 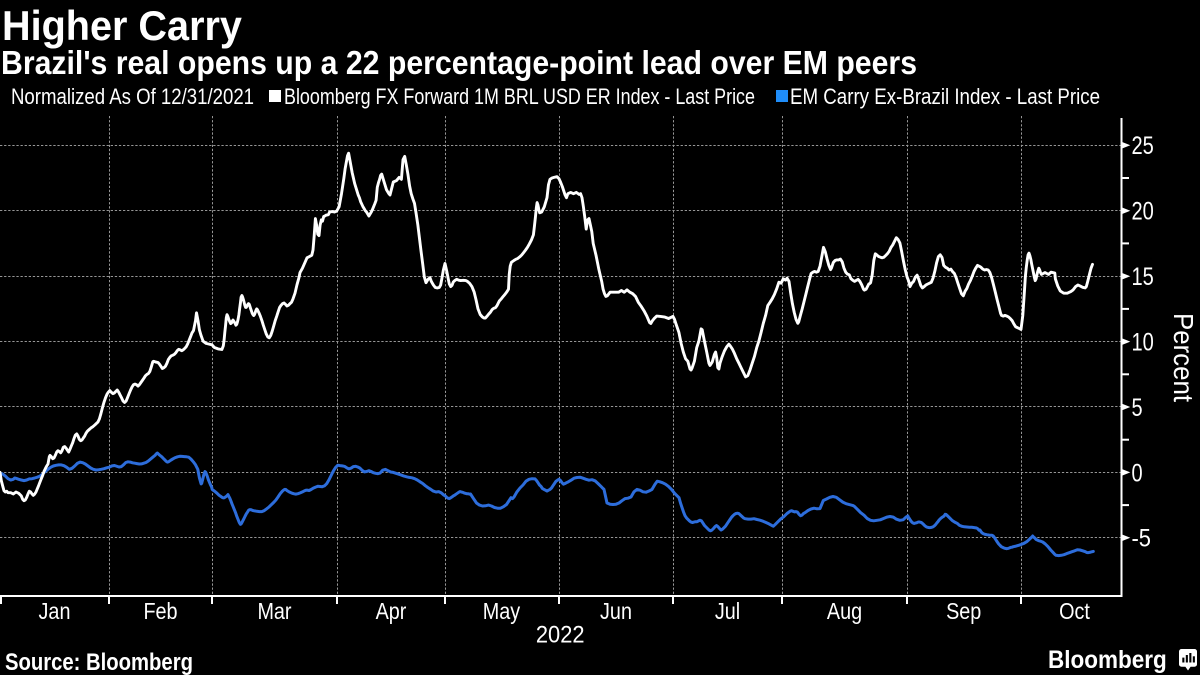 I want to click on svg-text: Oct, so click(x=1074, y=611).